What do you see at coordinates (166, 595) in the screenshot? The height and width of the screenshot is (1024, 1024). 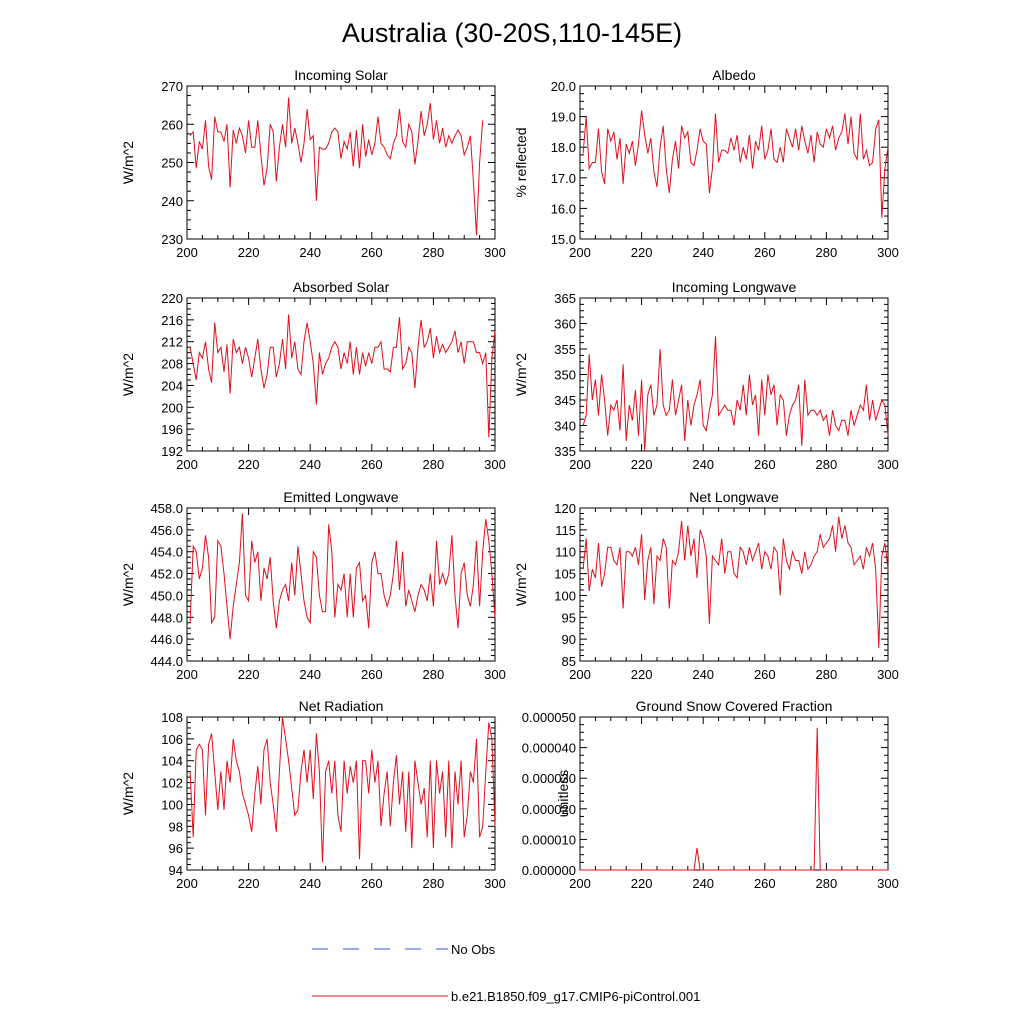 I see `y-tick-label: 450.0` at bounding box center [166, 595].